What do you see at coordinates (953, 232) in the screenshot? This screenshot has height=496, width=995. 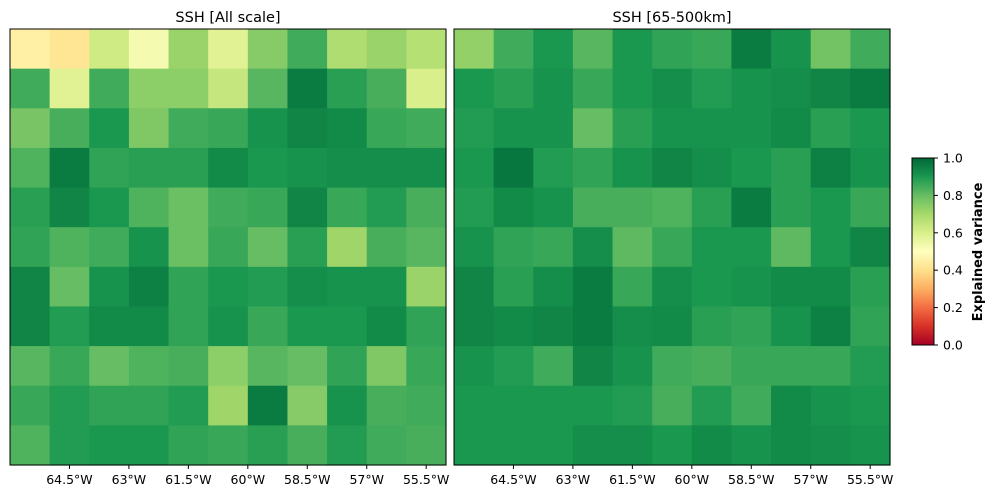 I see `colorbar-tick-label: 0.6` at bounding box center [953, 232].